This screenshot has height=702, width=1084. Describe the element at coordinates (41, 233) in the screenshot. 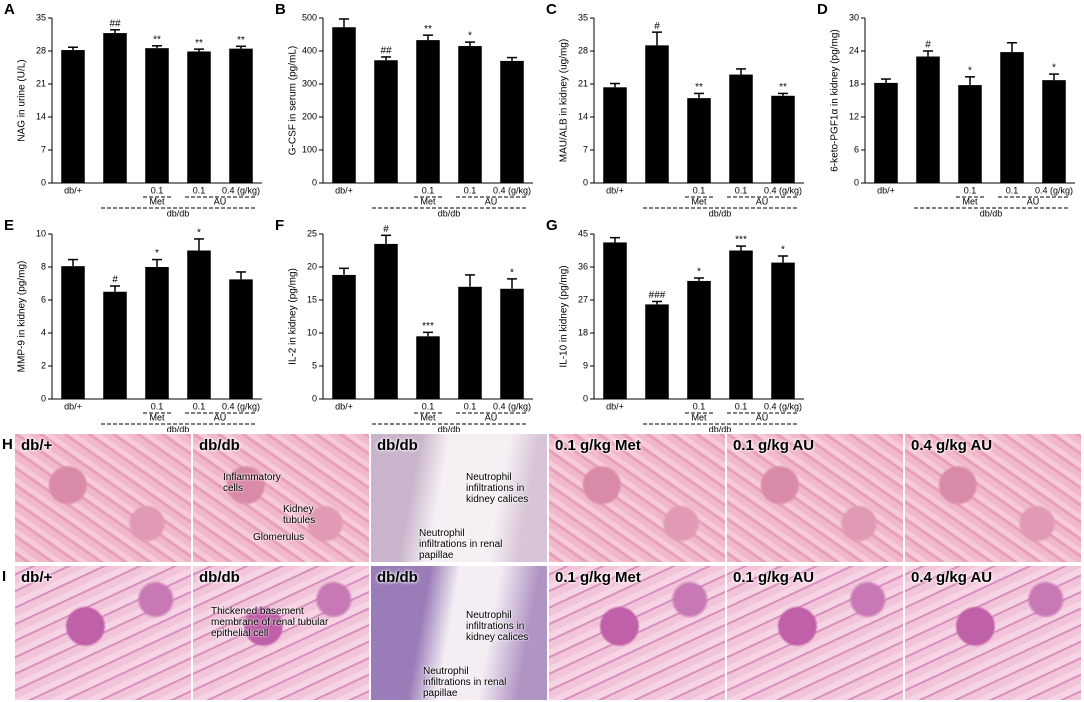

I see `y-tick-label: 10` at that location.